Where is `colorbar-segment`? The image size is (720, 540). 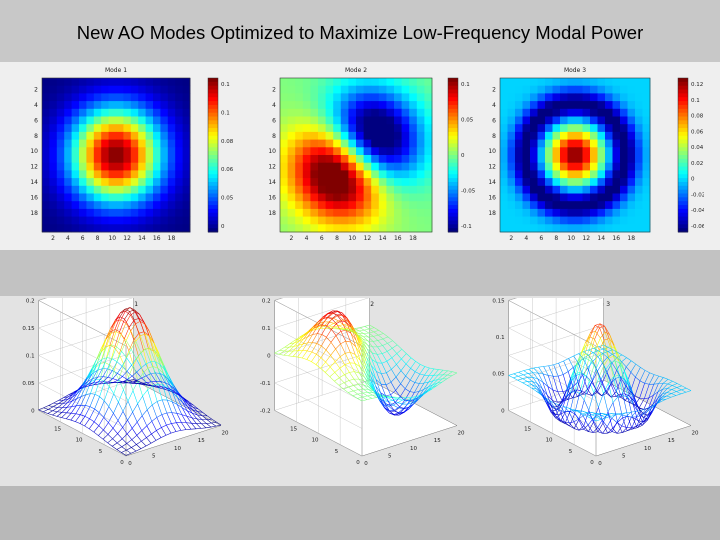
colorbar-segment is located at coordinates (683, 211).